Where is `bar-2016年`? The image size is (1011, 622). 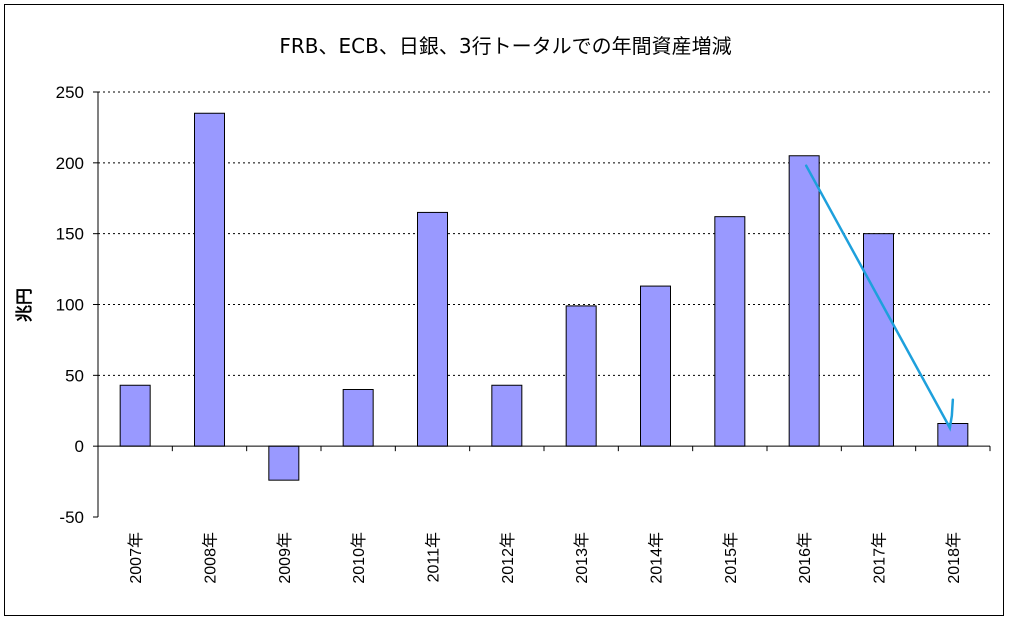
bar-2016年 is located at coordinates (804, 301).